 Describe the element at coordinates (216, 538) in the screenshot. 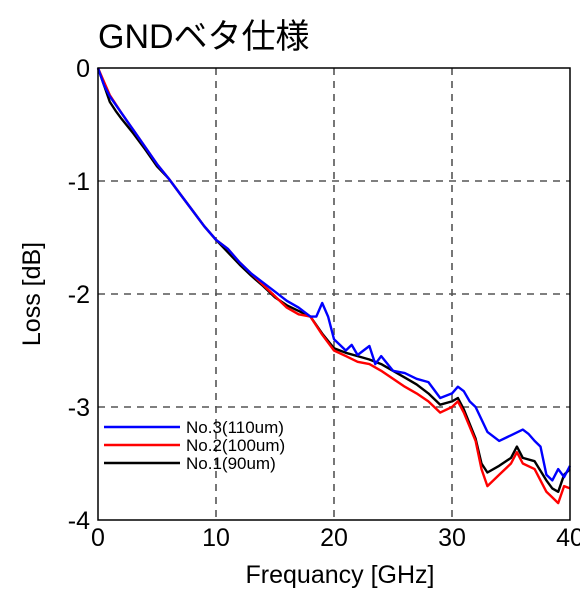

I see `x-tick-label: 10` at that location.